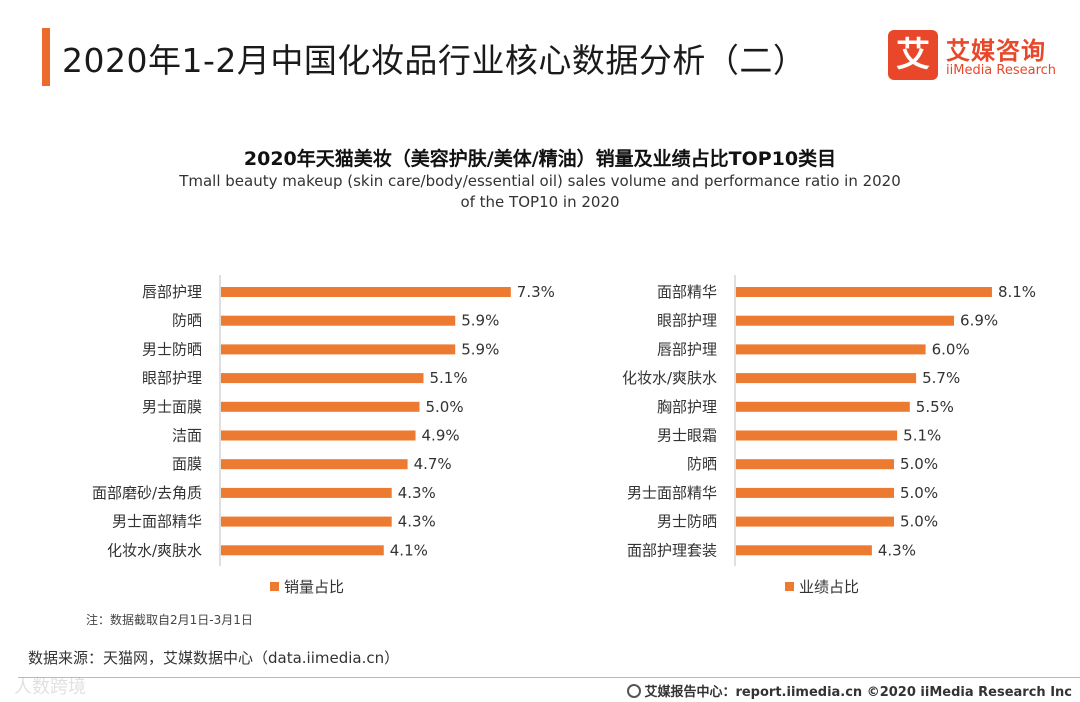 This screenshot has height=702, width=1080. I want to click on sales-volume-value-label: 4.7%, so click(433, 464).